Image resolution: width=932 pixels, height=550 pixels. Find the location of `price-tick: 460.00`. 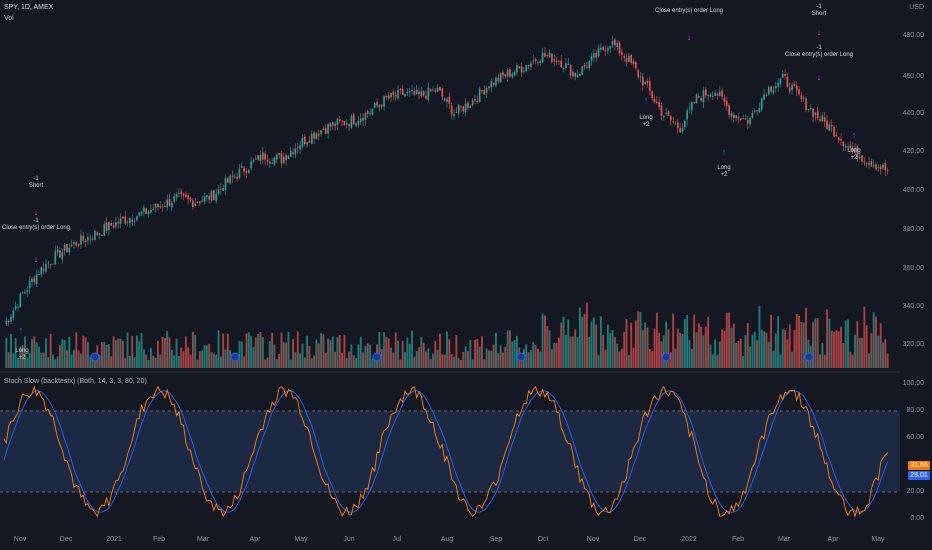

price-tick: 460.00 is located at coordinates (913, 76).